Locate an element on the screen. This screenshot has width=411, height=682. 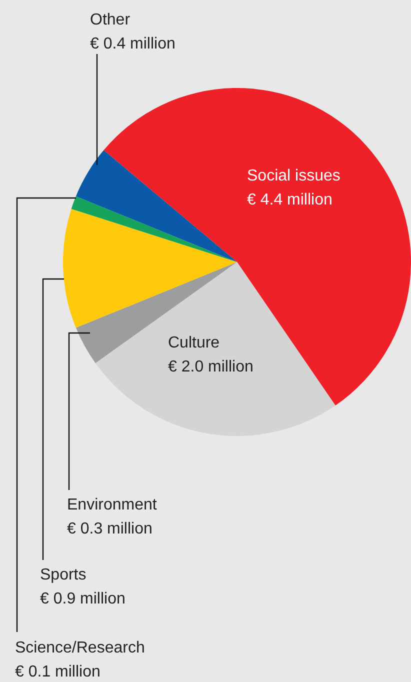
slice-label: Sports is located at coordinates (63, 575).